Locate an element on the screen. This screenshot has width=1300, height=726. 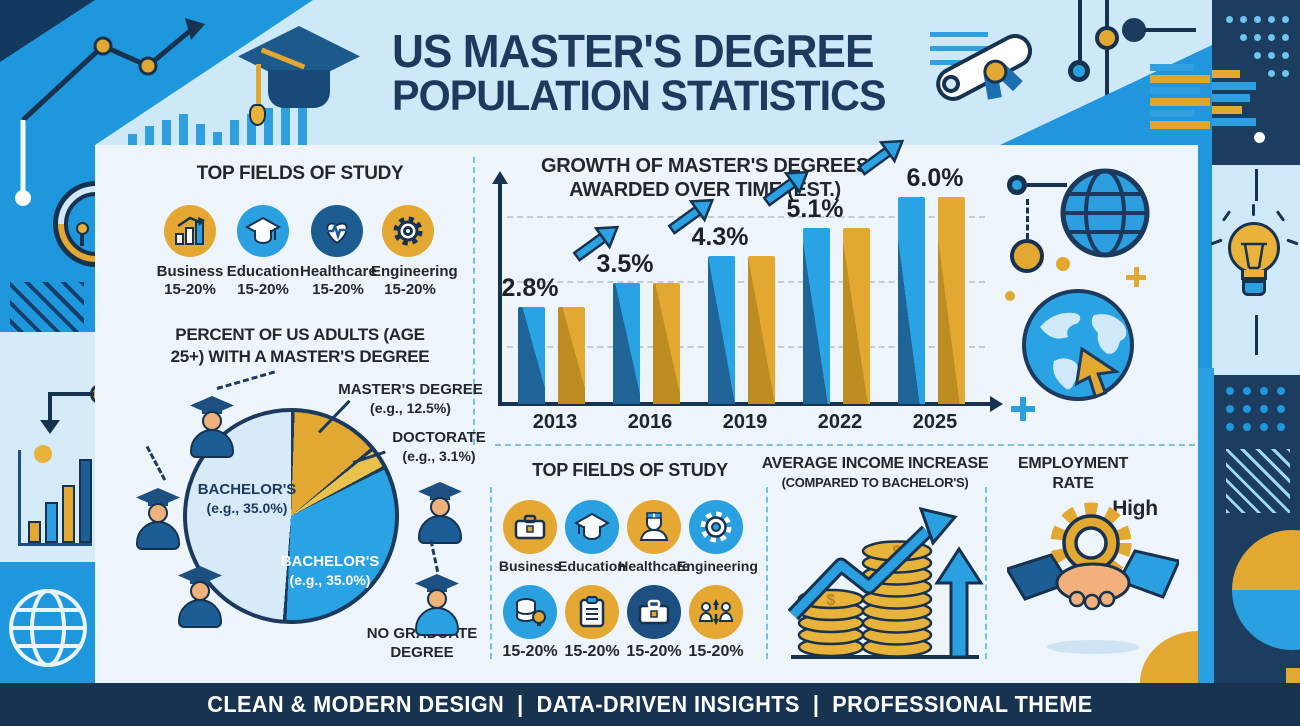
dot-triangle-decor is located at coordinates (1262, 55).